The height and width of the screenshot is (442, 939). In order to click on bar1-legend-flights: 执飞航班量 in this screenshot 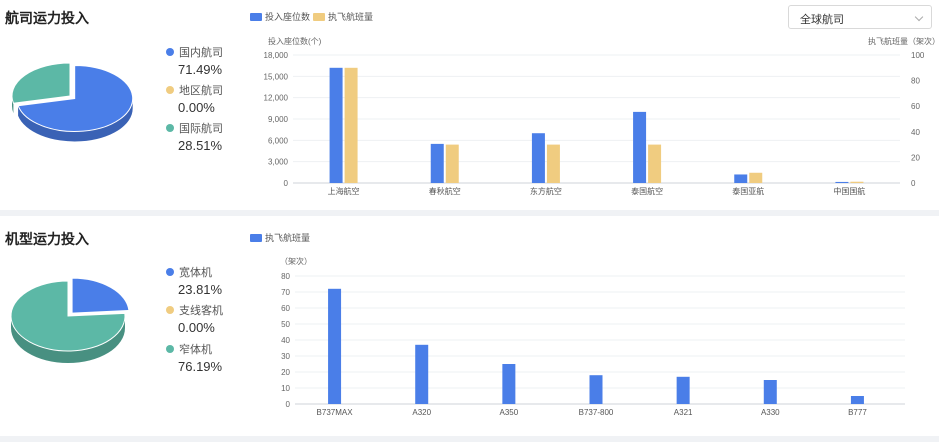, I will do `click(343, 16)`.